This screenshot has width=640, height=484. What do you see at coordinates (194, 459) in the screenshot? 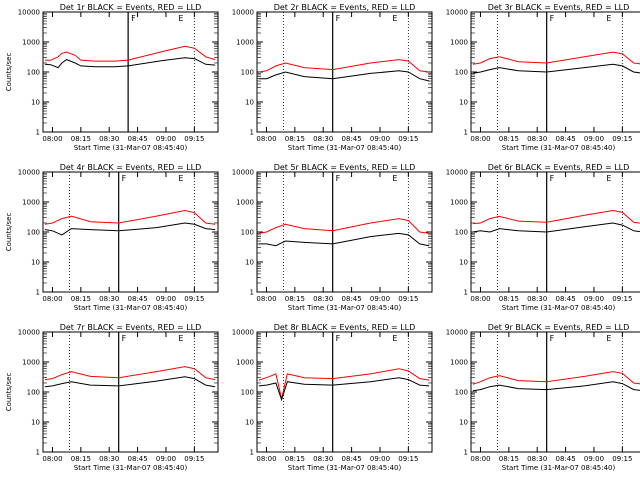
I see `x-tick-label-7: 09:15` at bounding box center [194, 459].